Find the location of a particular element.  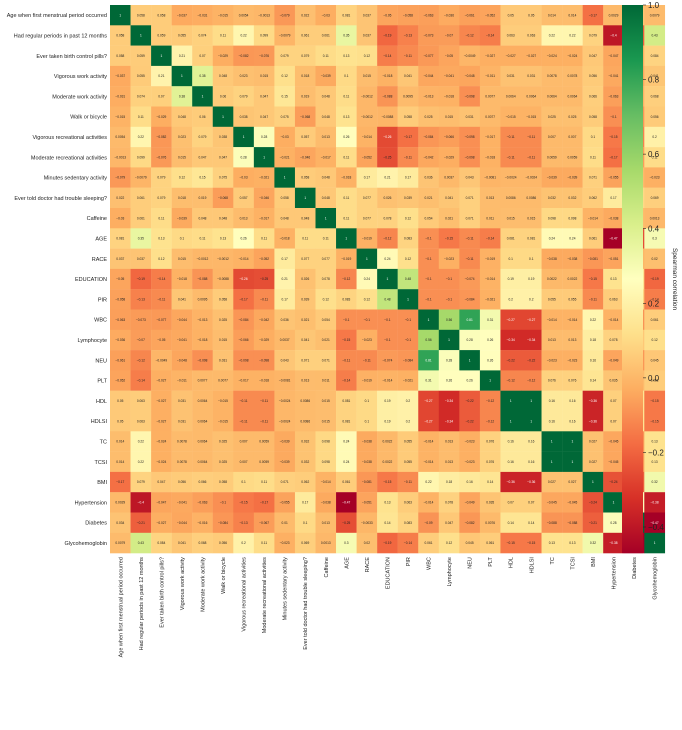

cell-value-label: 0.11 is located at coordinates (346, 96).